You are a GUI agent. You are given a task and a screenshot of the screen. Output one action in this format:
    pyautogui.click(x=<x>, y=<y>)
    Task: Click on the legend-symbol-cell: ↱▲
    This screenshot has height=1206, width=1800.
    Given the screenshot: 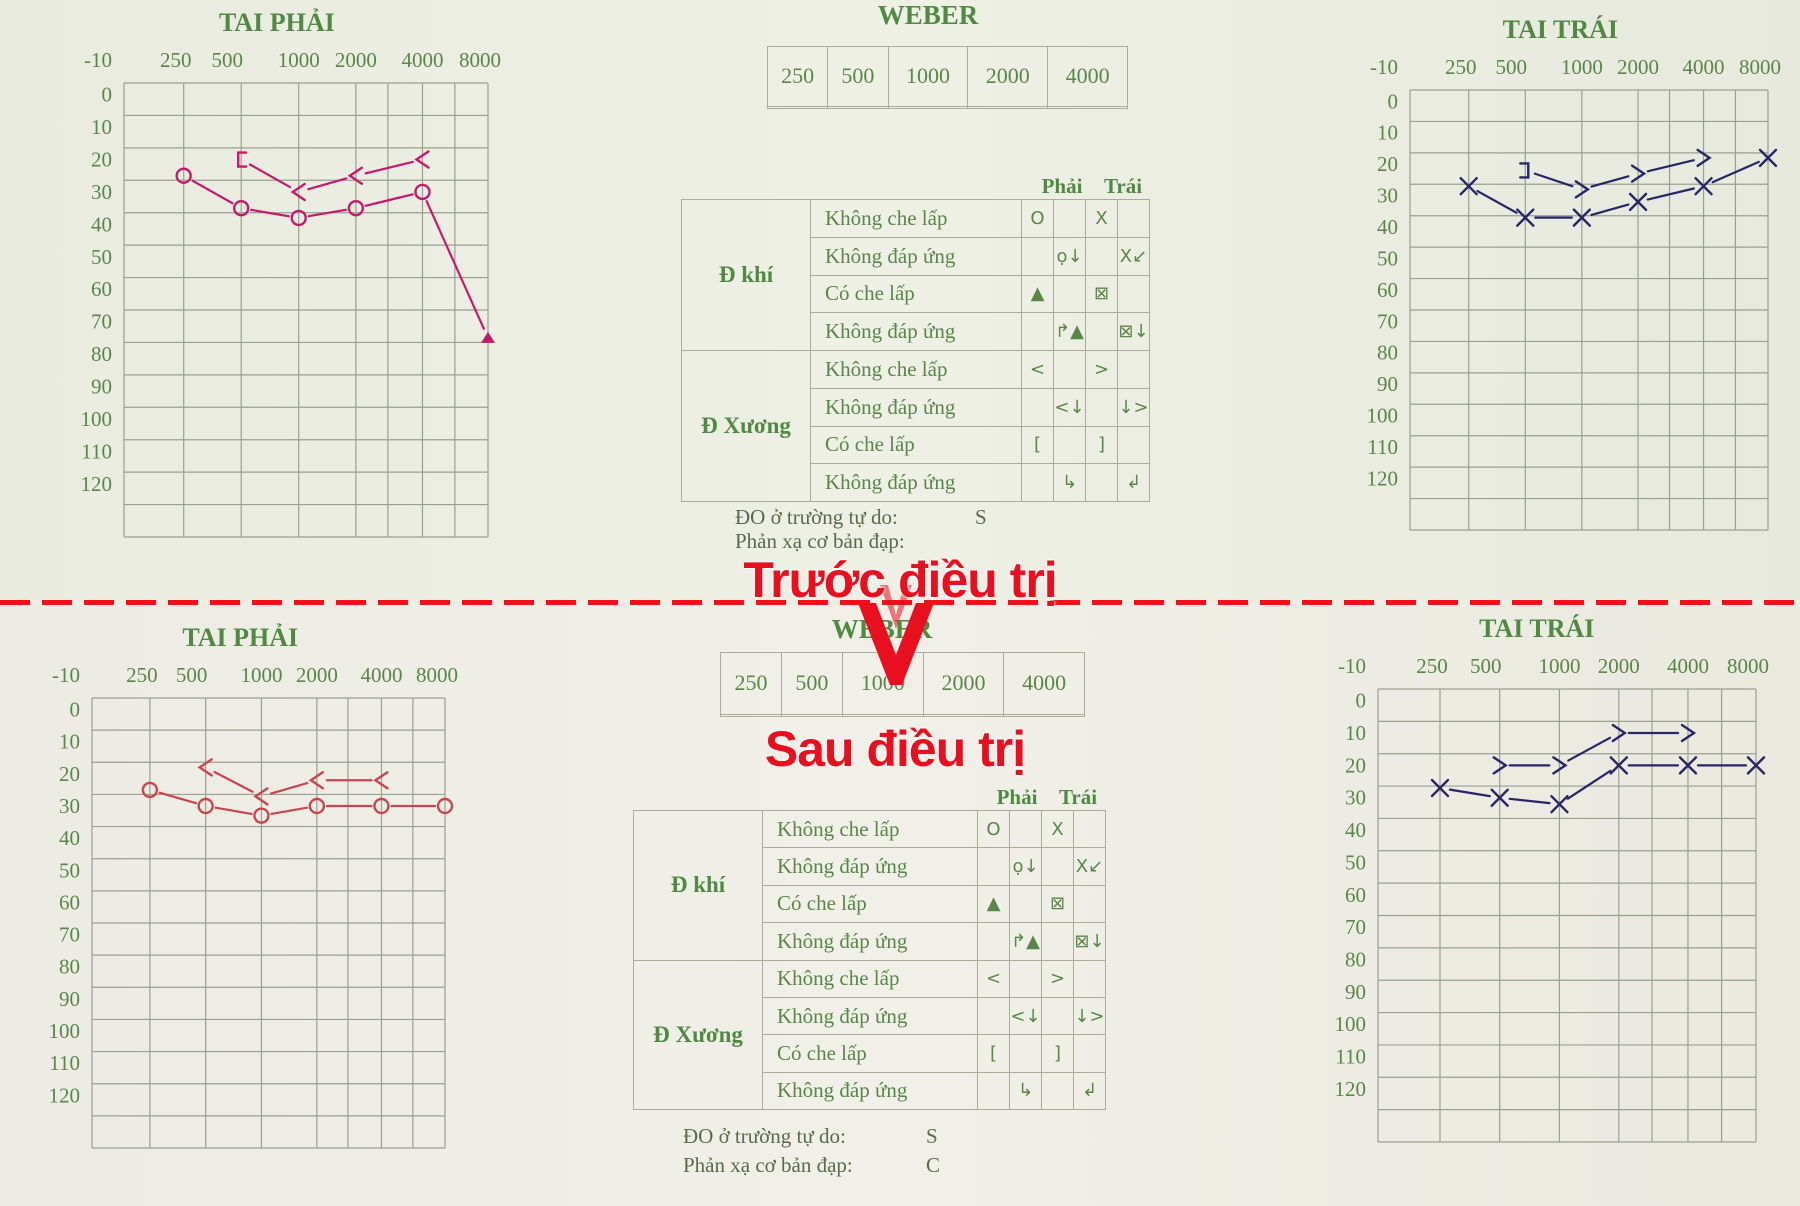 What is the action you would take?
    pyautogui.click(x=1025, y=941)
    